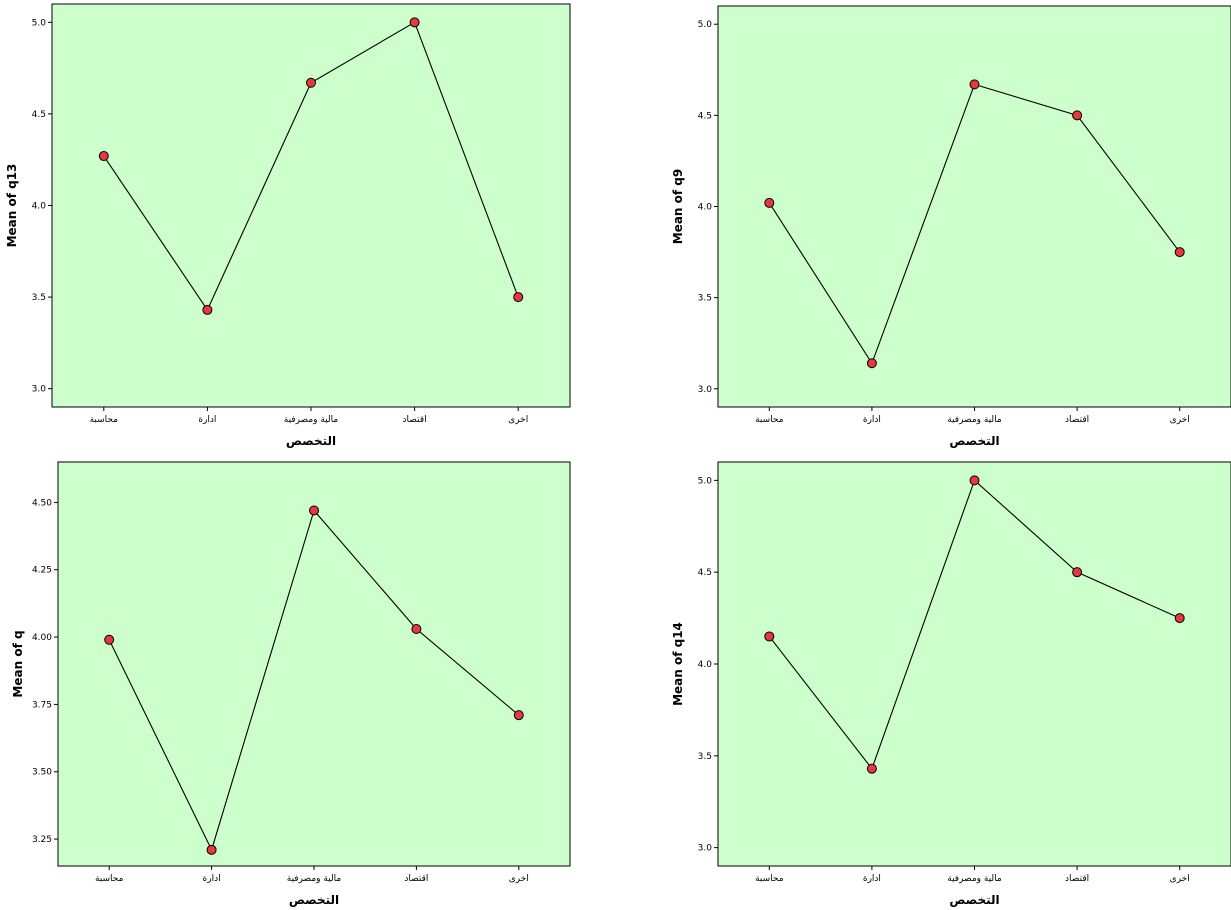  I want to click on y-tick-label: 3.75, so click(42, 705).